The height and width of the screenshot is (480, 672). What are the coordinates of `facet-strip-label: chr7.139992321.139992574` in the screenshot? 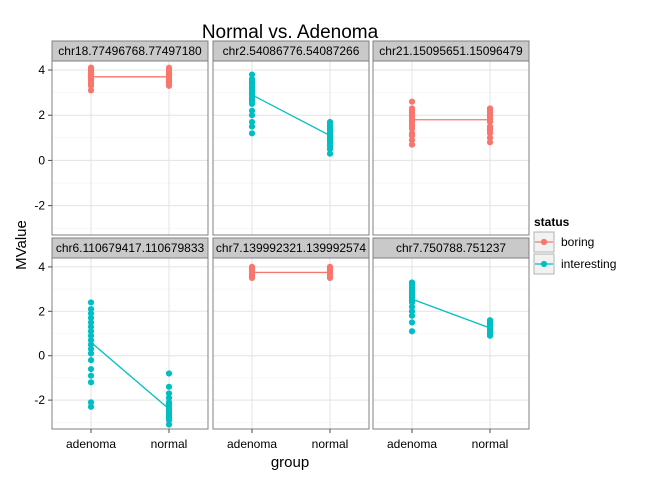 It's located at (291, 248).